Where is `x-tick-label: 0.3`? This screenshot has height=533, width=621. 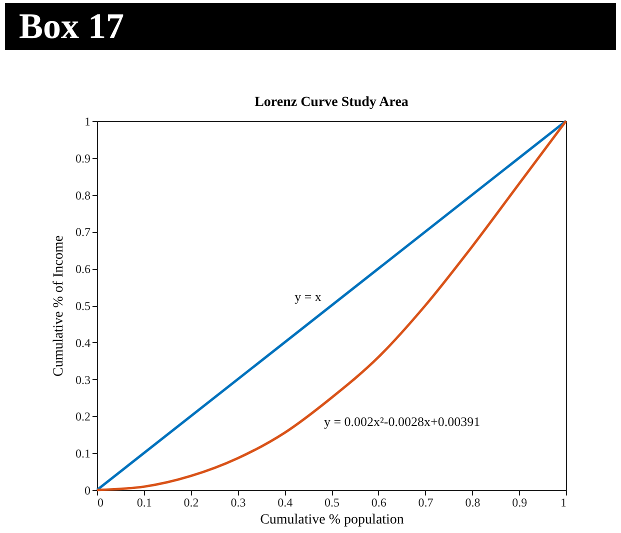 x-tick-label: 0.3 is located at coordinates (238, 503).